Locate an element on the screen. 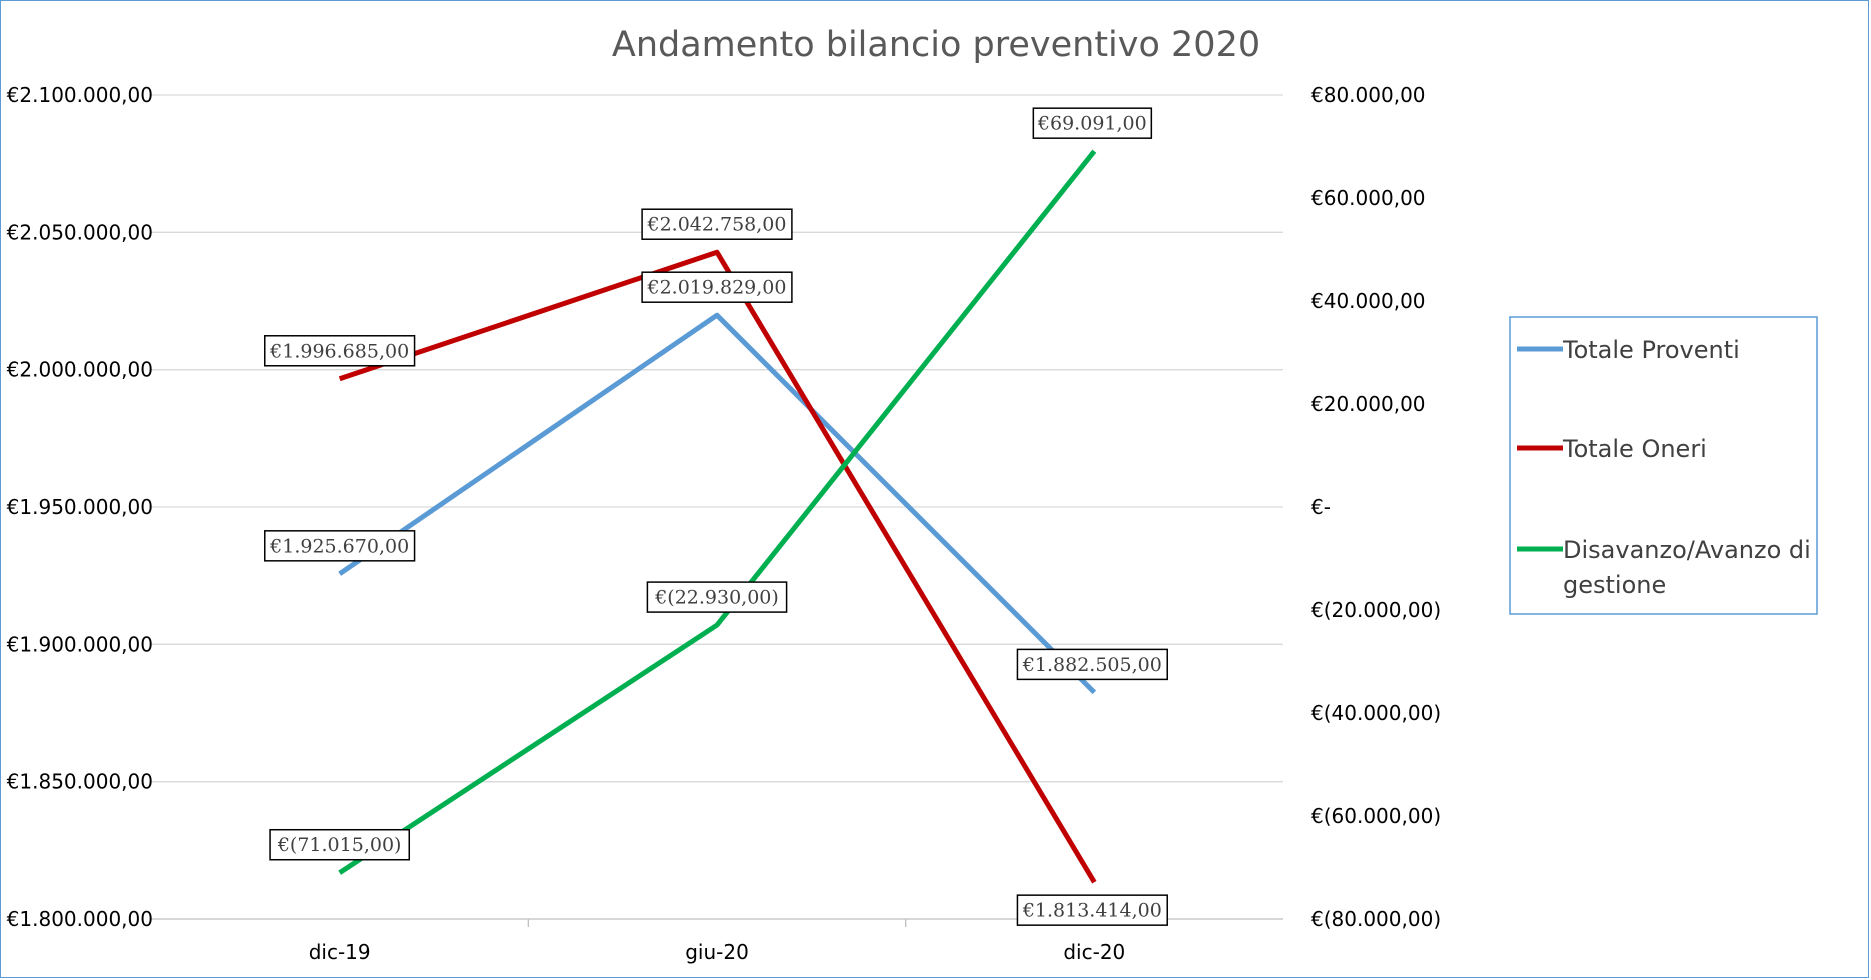 This screenshot has width=1871, height=980. y-axis-tick-label: €2.050.000,00 is located at coordinates (80, 232).